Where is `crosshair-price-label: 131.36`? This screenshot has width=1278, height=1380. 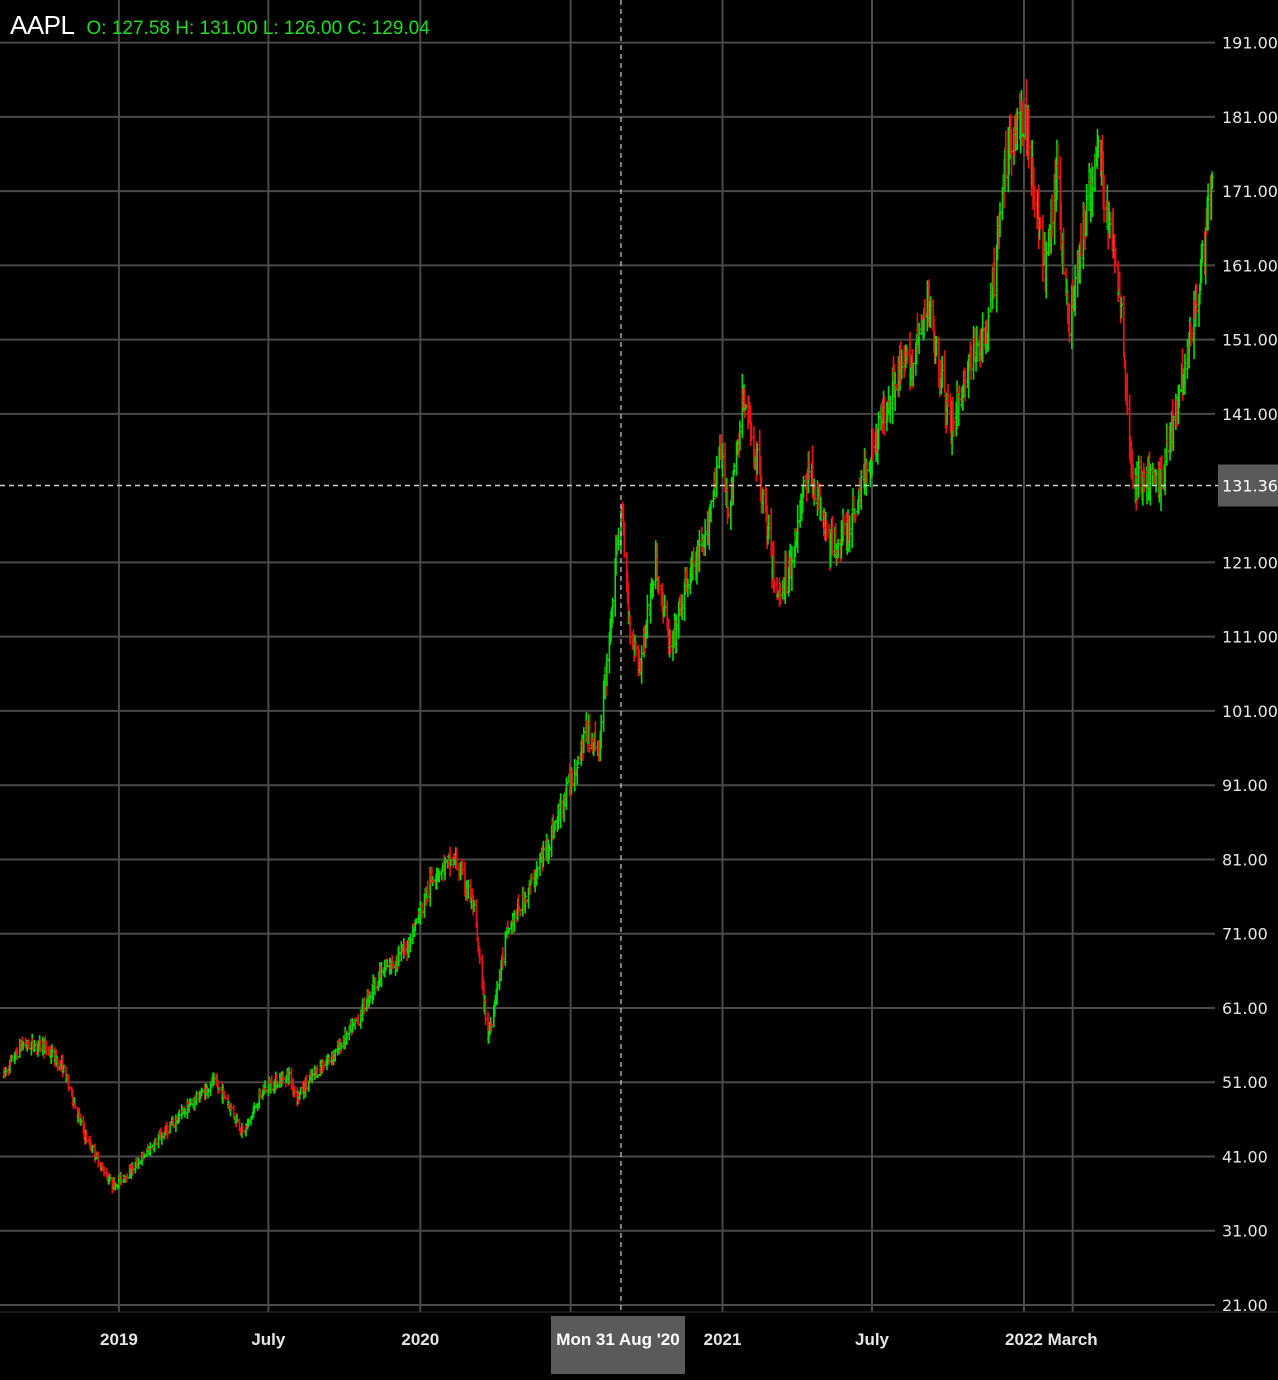
crosshair-price-label: 131.36 is located at coordinates (1250, 485).